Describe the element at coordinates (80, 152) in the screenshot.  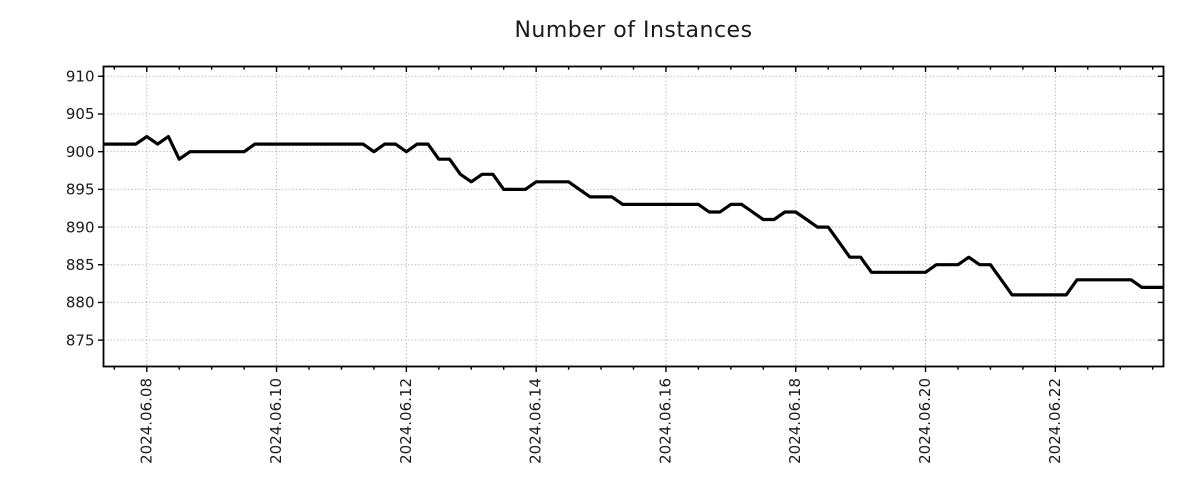
I see `y-tick-label: 900` at that location.